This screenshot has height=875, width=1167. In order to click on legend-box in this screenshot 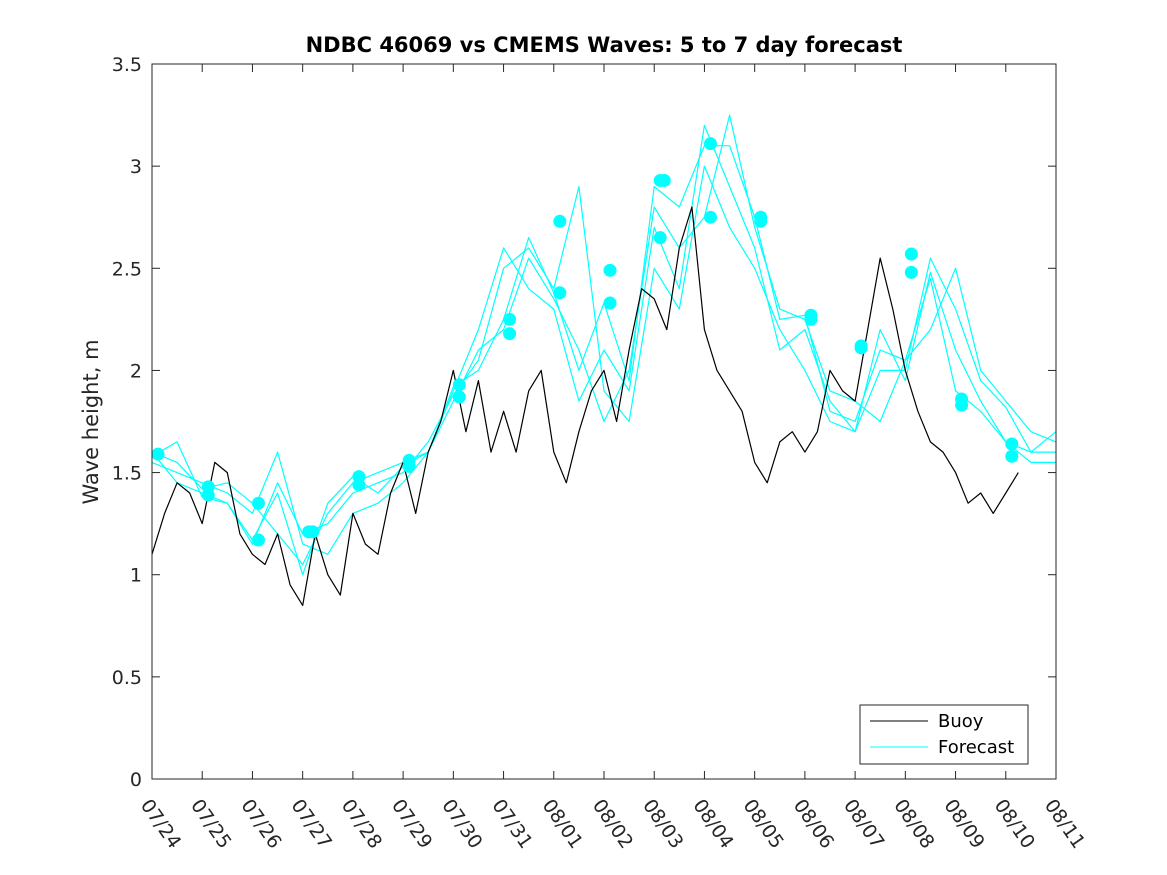, I will do `click(944, 734)`.